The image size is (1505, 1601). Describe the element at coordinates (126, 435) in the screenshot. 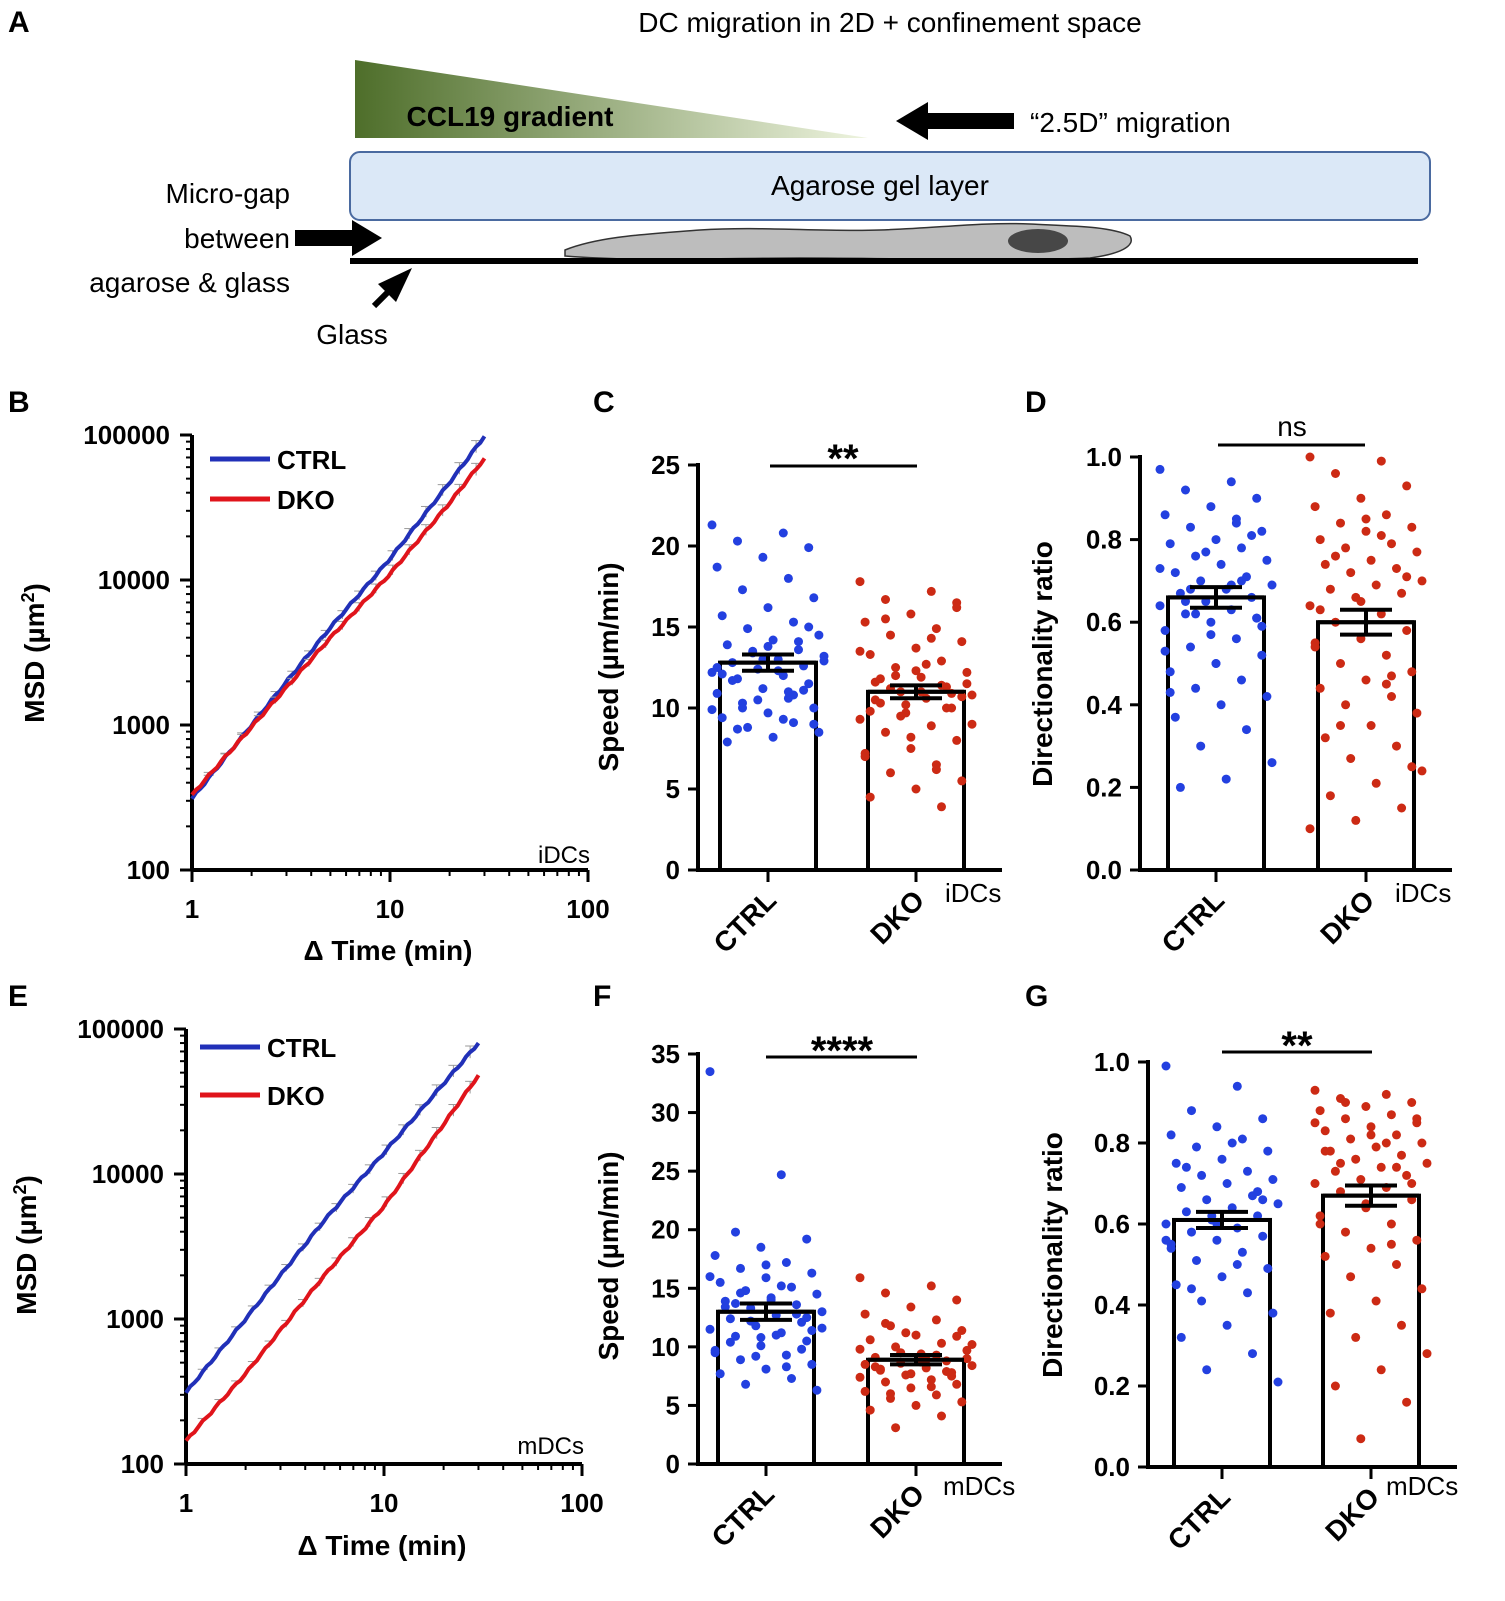

I see `y-tick-label: 100000` at that location.